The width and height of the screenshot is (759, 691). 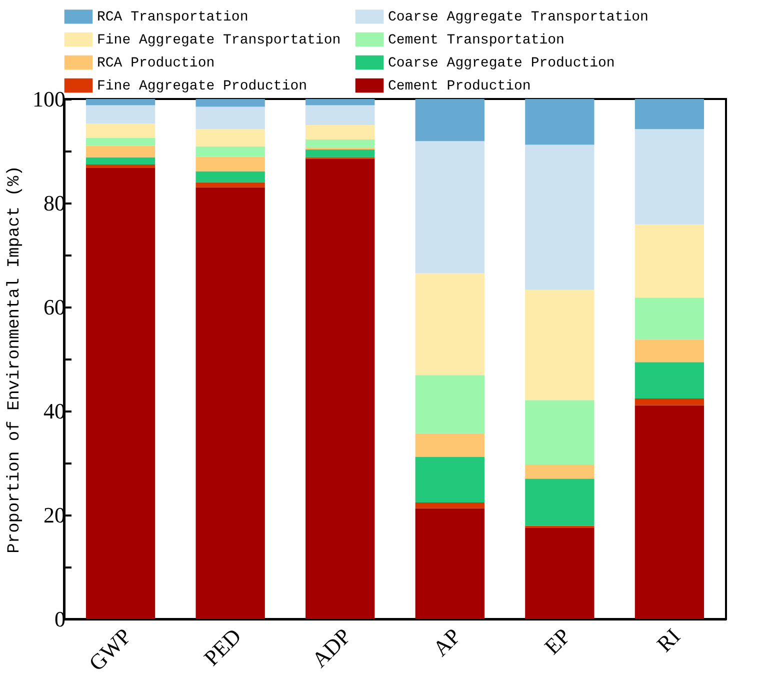 I want to click on x-tick-label: AP, so click(x=447, y=642).